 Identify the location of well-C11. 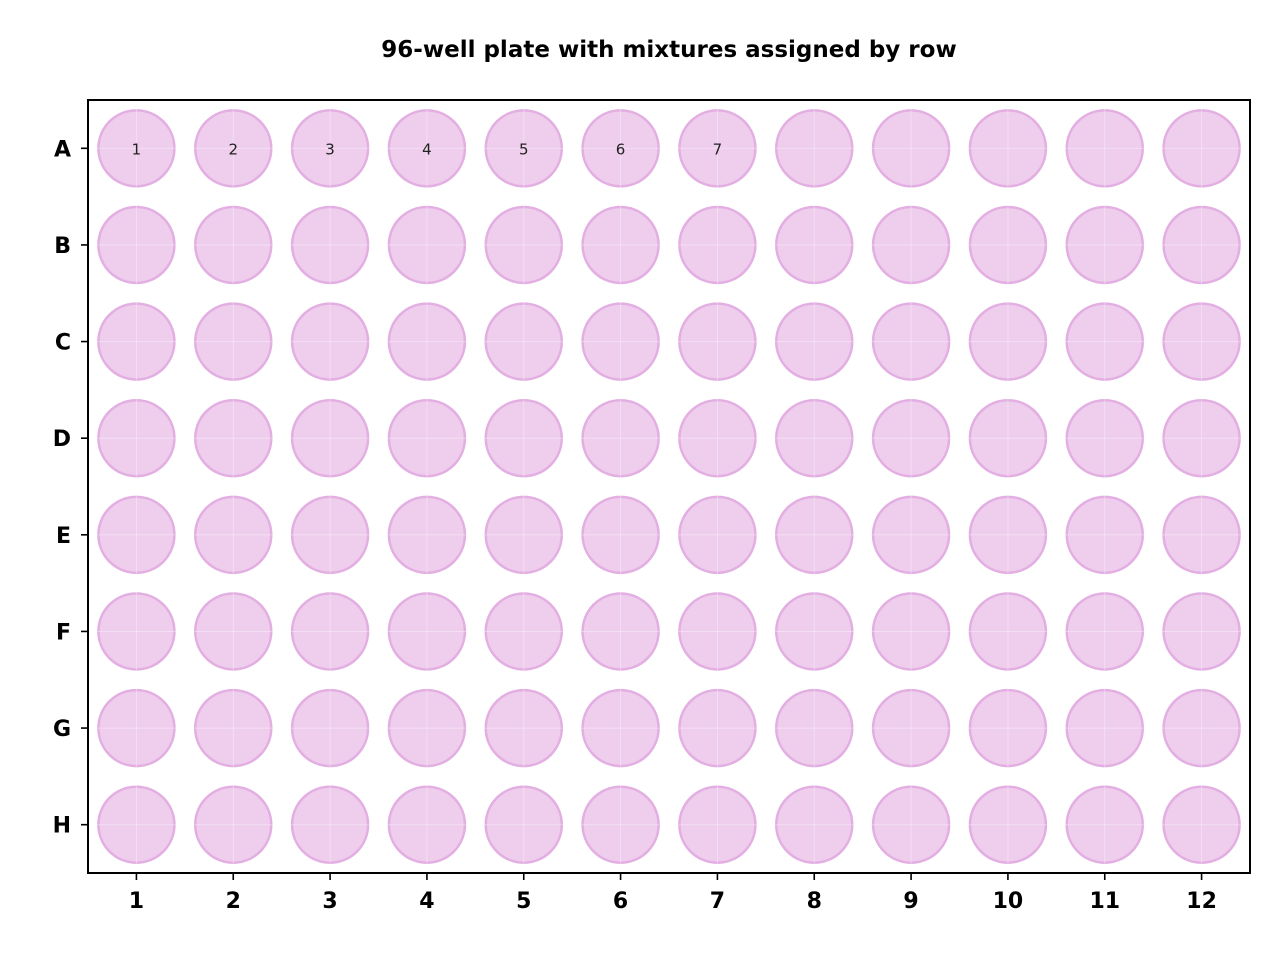
(1104, 341).